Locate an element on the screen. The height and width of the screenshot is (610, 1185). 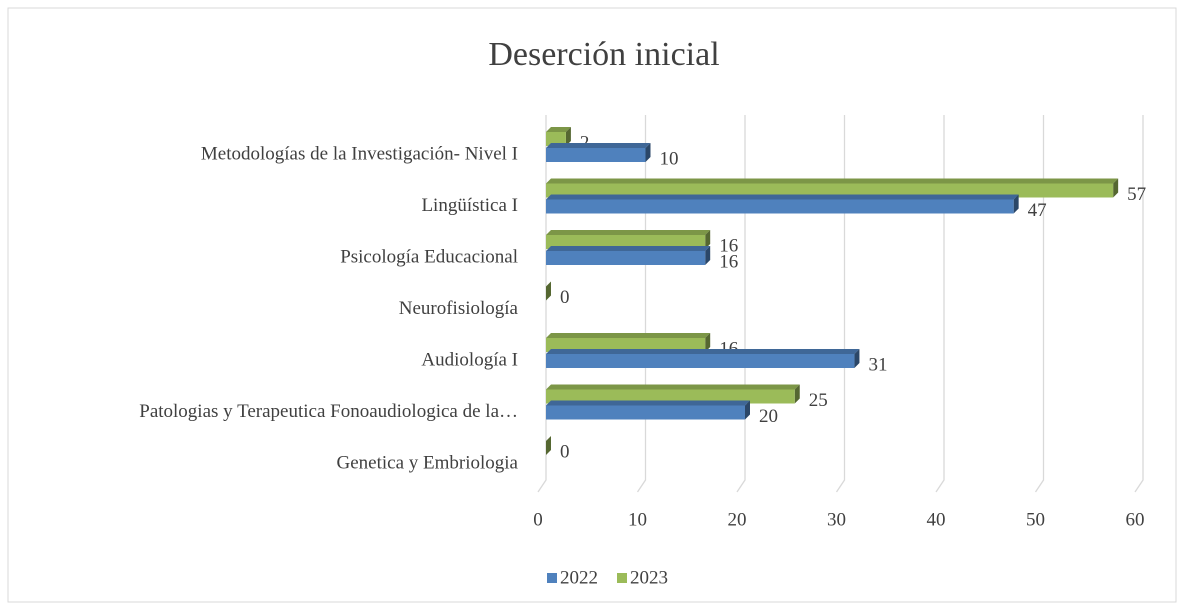
x-tick-label: 10 is located at coordinates (637, 519).